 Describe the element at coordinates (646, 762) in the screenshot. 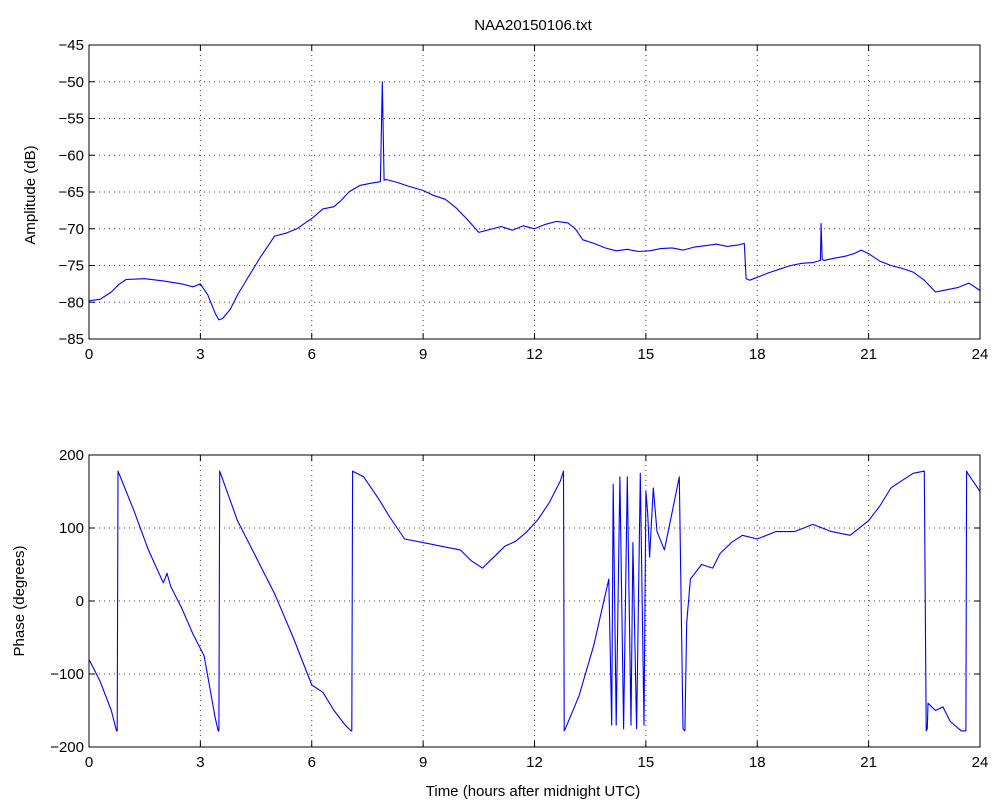

I see `phase-xtick-label-5: 15` at that location.